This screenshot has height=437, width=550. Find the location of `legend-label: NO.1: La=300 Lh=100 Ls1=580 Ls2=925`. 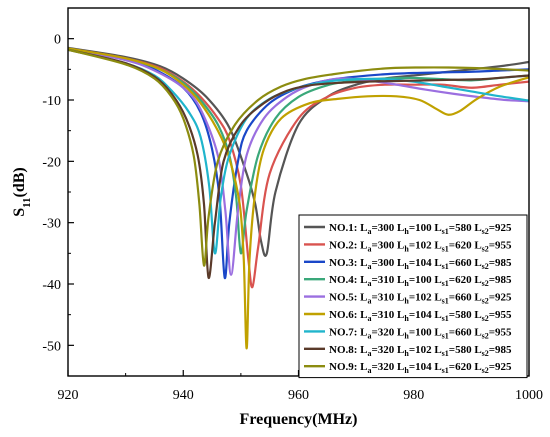

legend-label: NO.1: La=300 Lh=100 Ls1=580 Ls2=925 is located at coordinates (420, 229).